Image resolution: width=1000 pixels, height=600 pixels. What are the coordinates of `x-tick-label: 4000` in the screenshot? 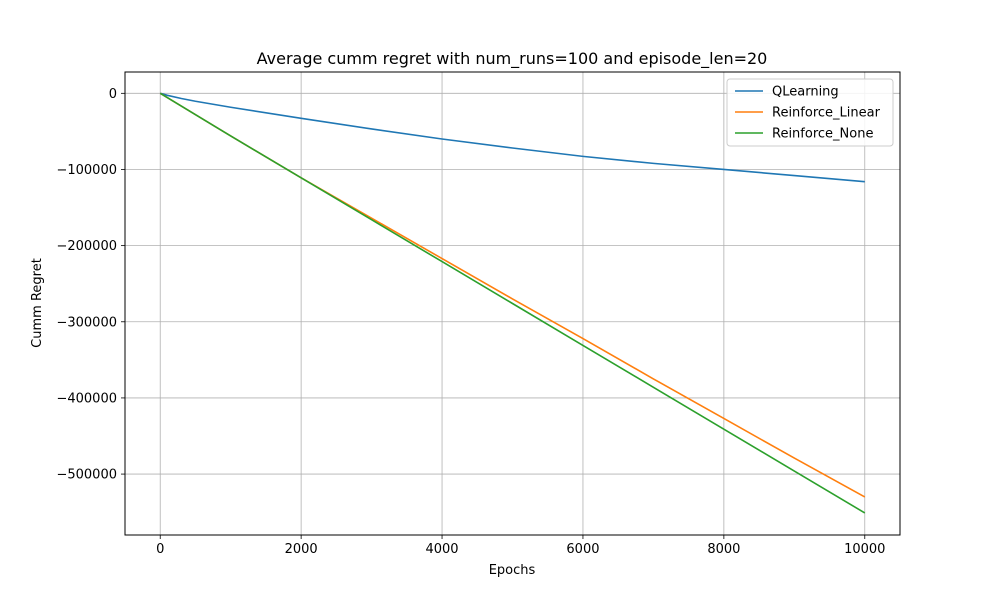 It's located at (441, 549).